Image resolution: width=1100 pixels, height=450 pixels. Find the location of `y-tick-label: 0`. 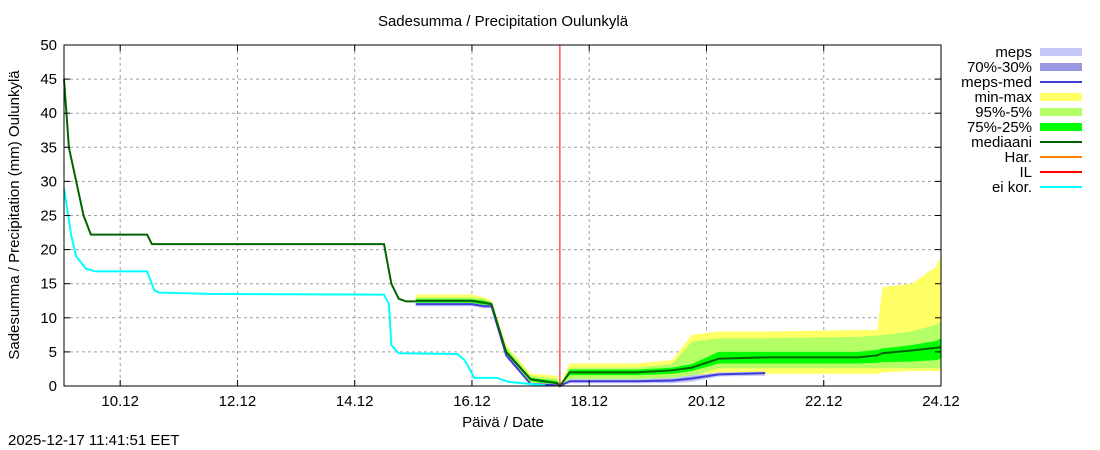

y-tick-label: 0 is located at coordinates (53, 386).